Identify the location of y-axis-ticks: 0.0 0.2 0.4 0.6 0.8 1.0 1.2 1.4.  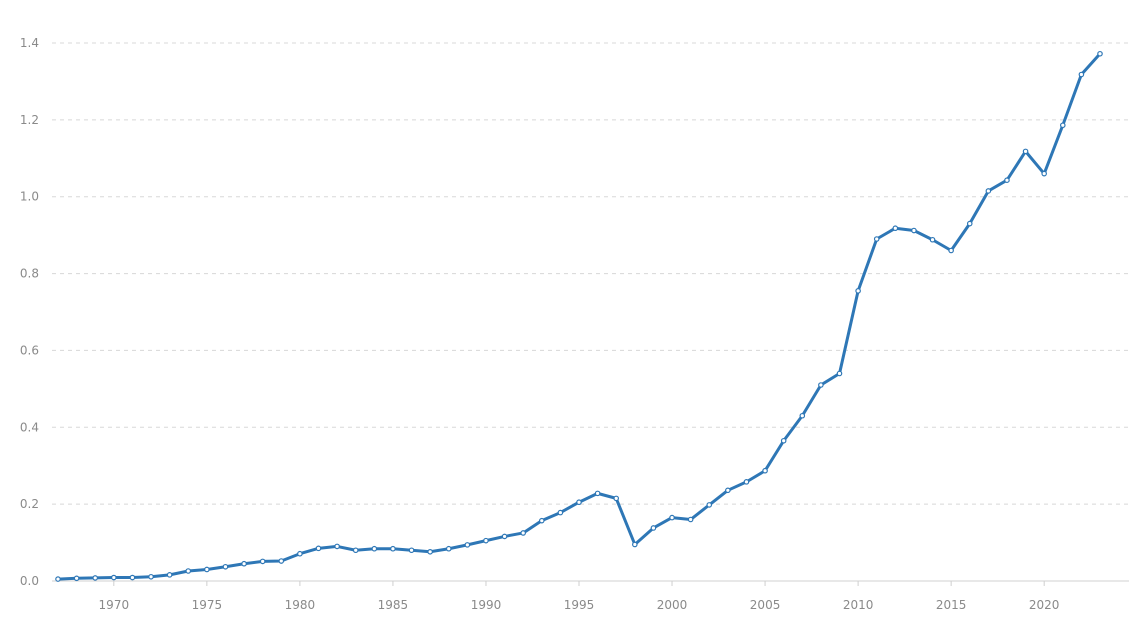
(29, 312).